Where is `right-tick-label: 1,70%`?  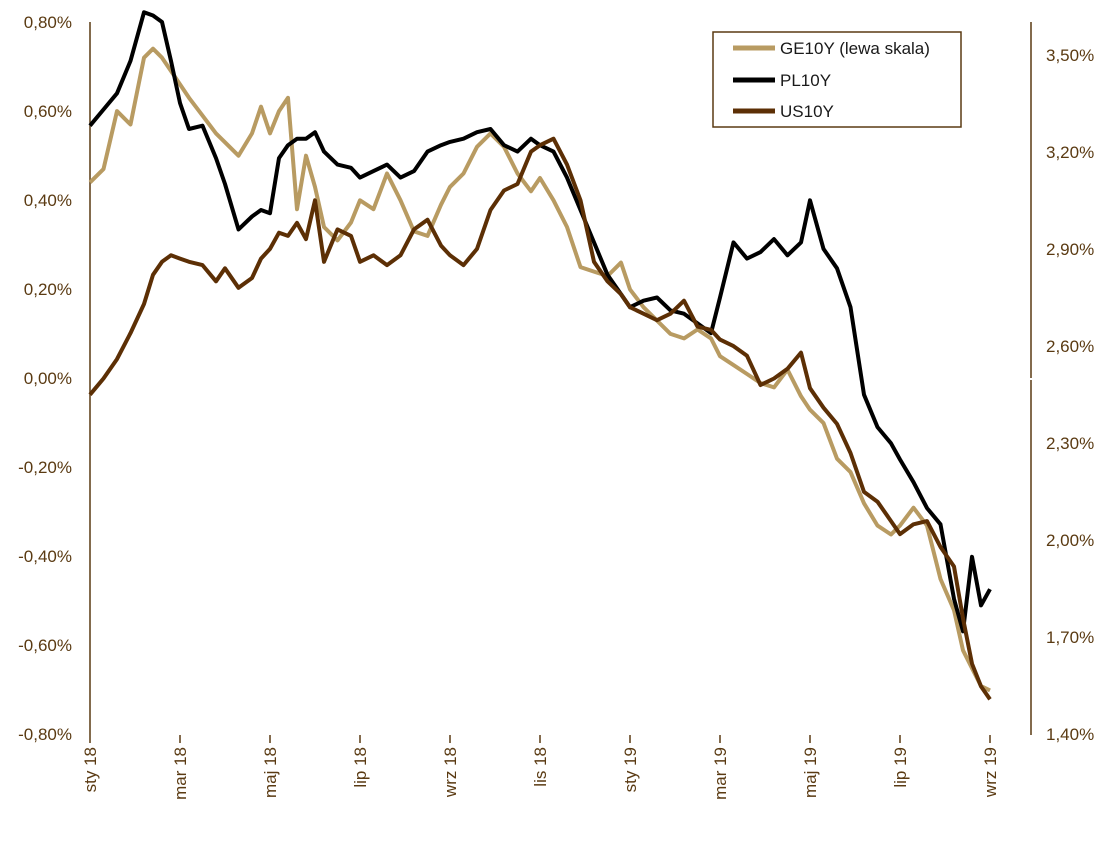
right-tick-label: 1,70% is located at coordinates (1070, 637).